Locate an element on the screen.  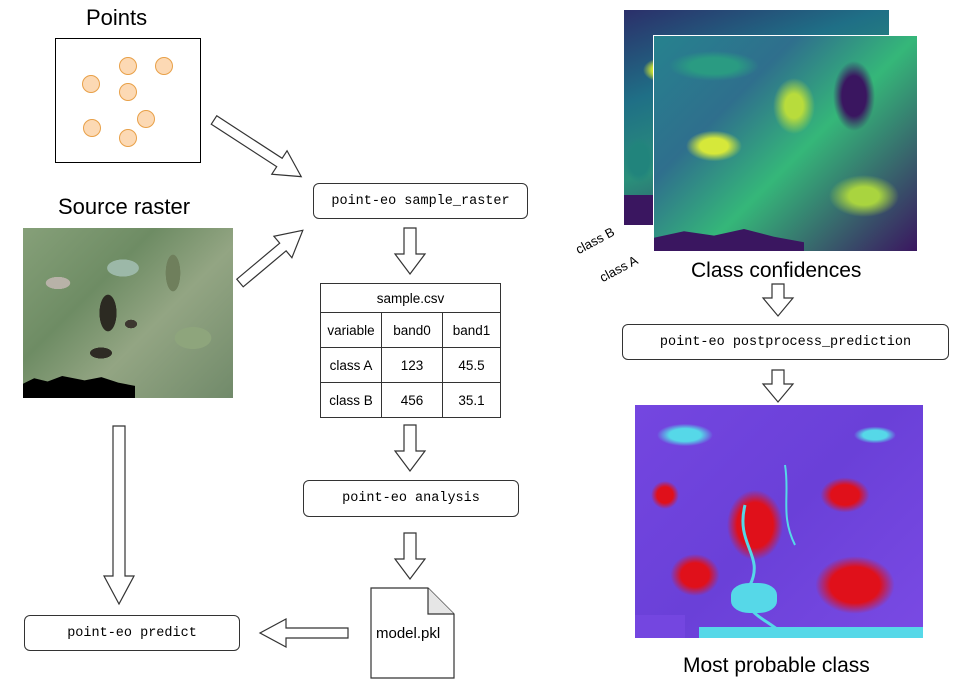
table-row: class B 456 35.1 is located at coordinates (410, 400).